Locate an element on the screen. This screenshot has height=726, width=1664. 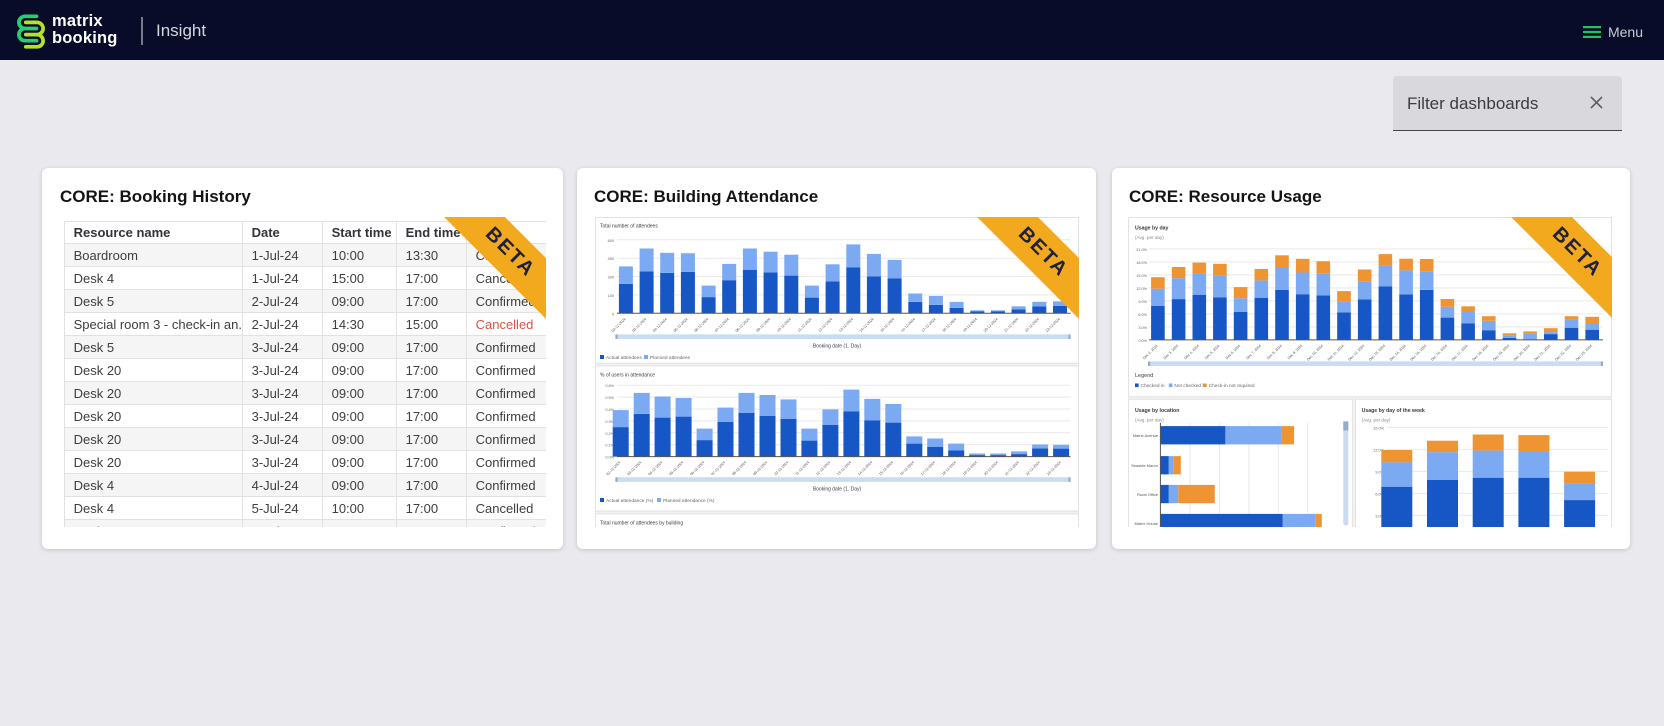
svg-text: Planned attendance (%) is located at coordinates (689, 501).